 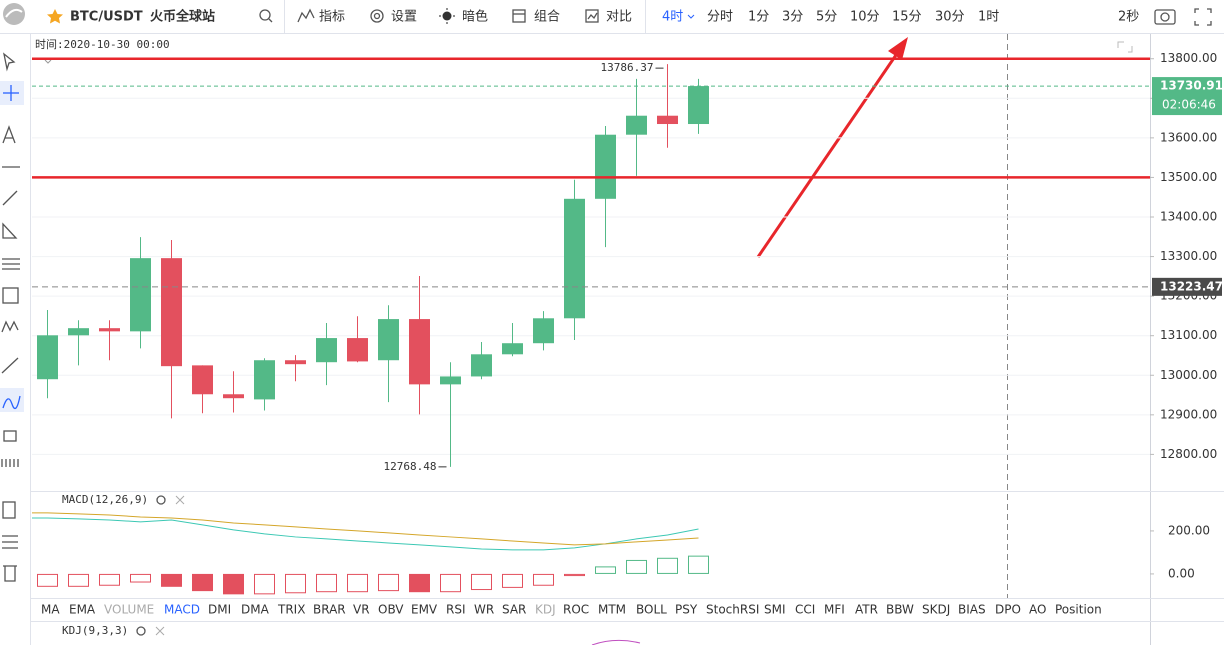 I want to click on manage-tool, so click(x=10, y=542).